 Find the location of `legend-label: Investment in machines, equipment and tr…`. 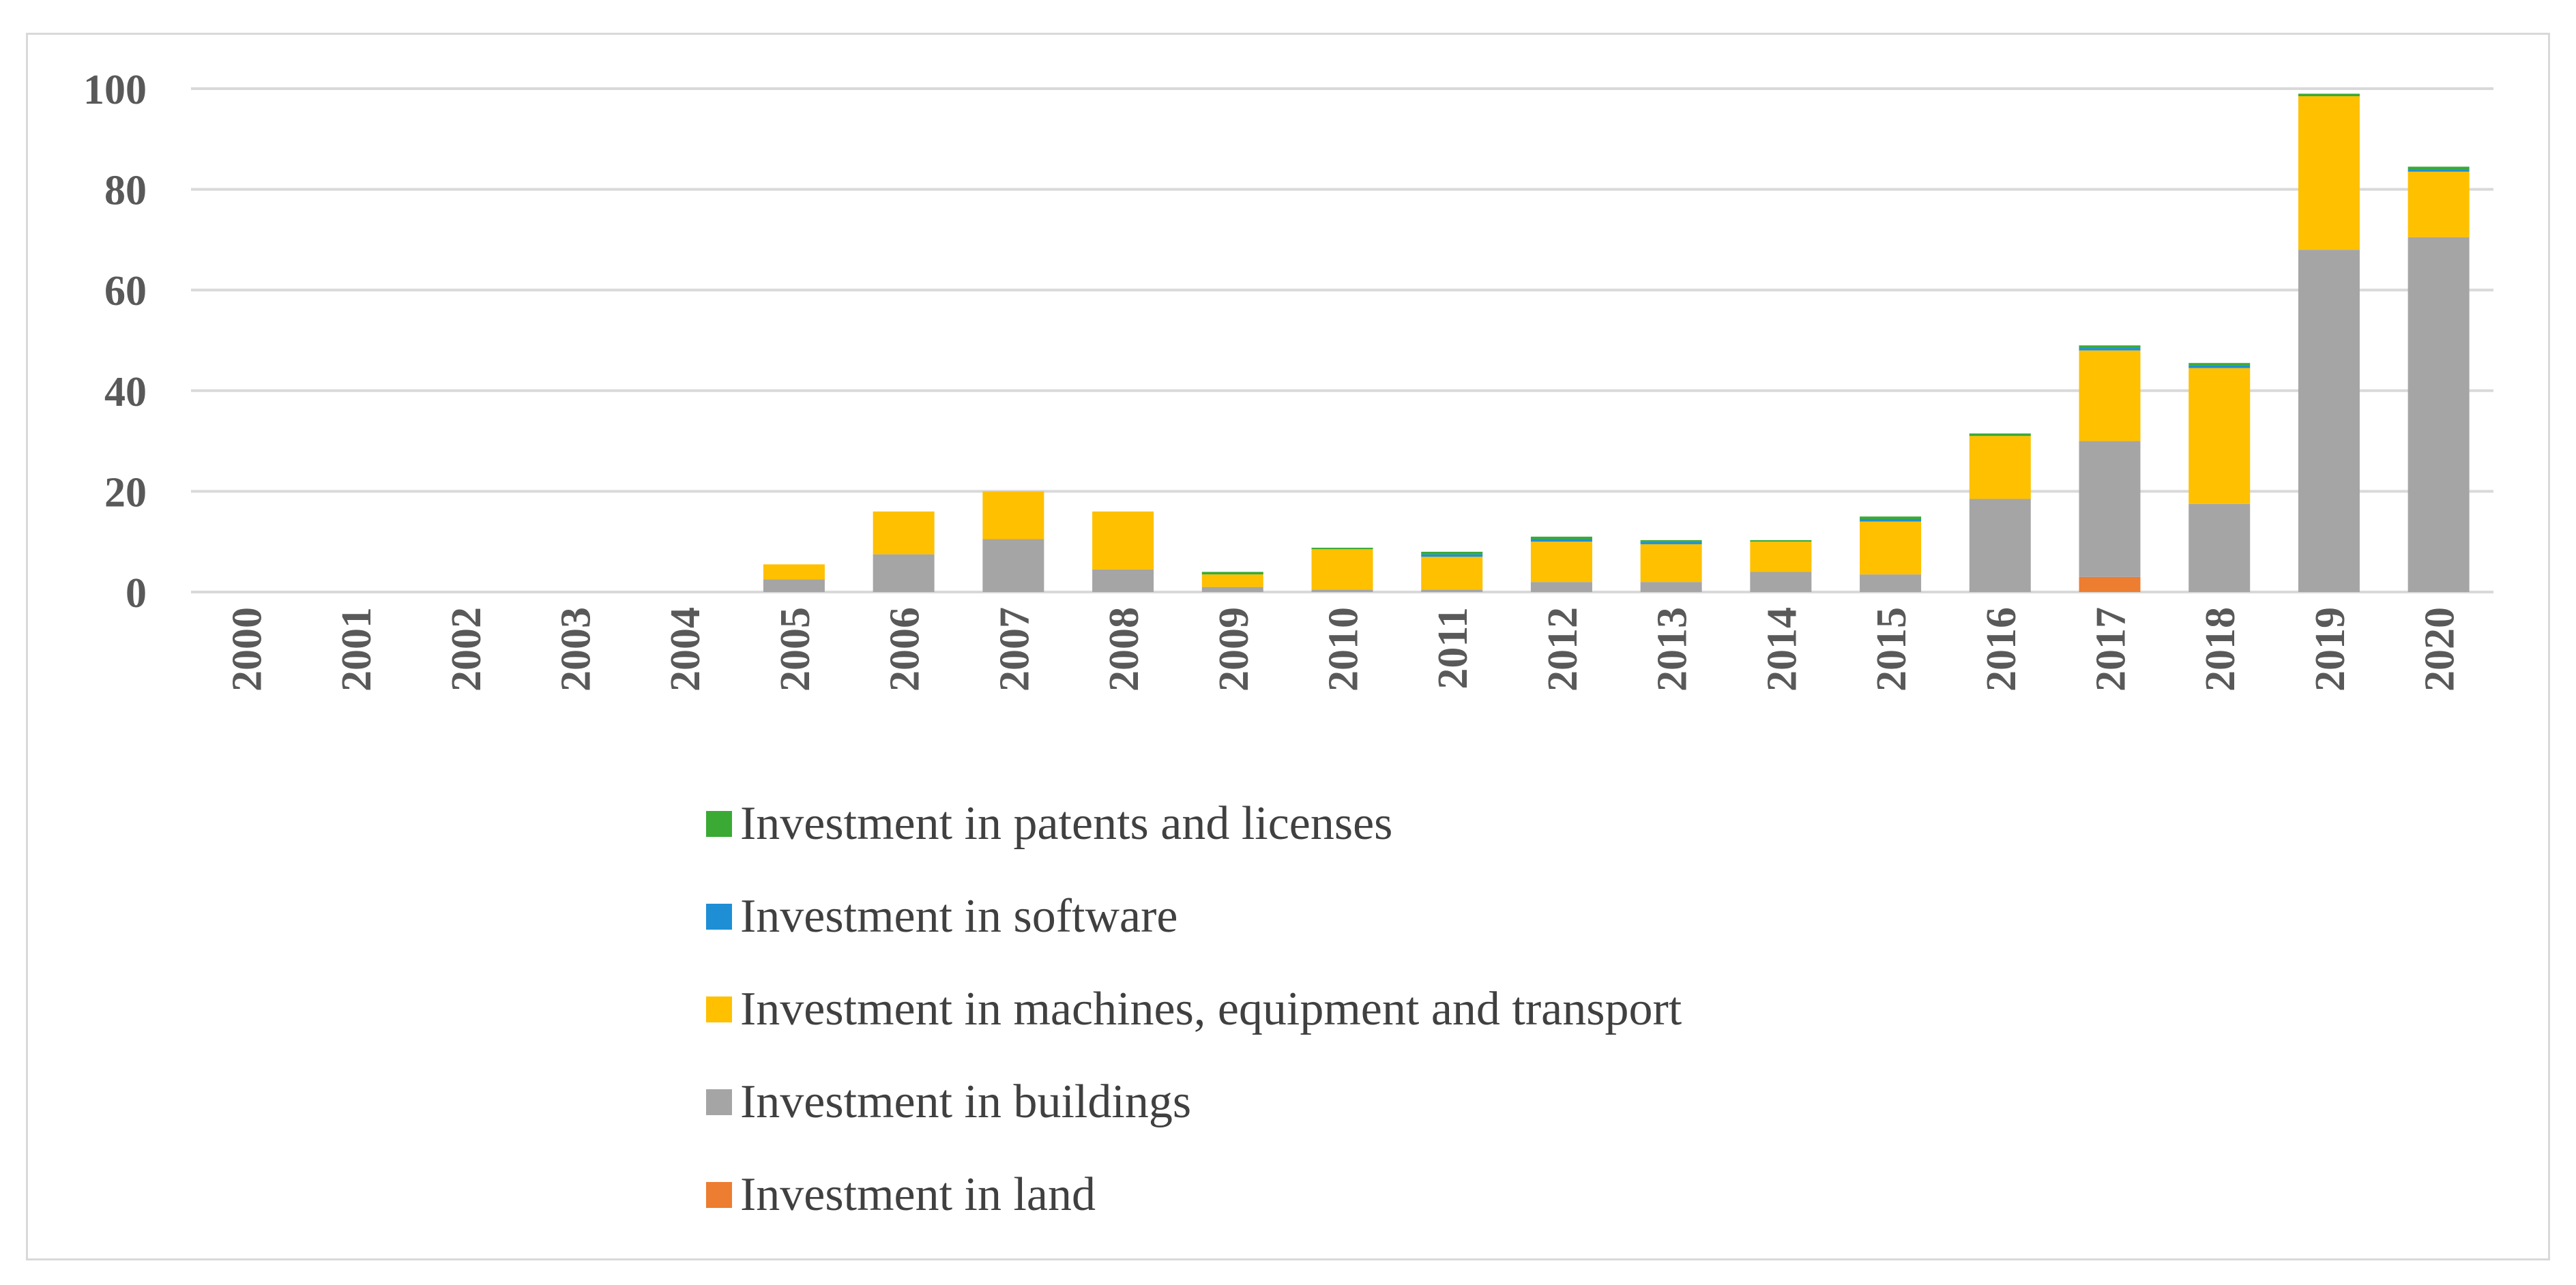

legend-label: Investment in machines, equipment and tr… is located at coordinates (1211, 1009).